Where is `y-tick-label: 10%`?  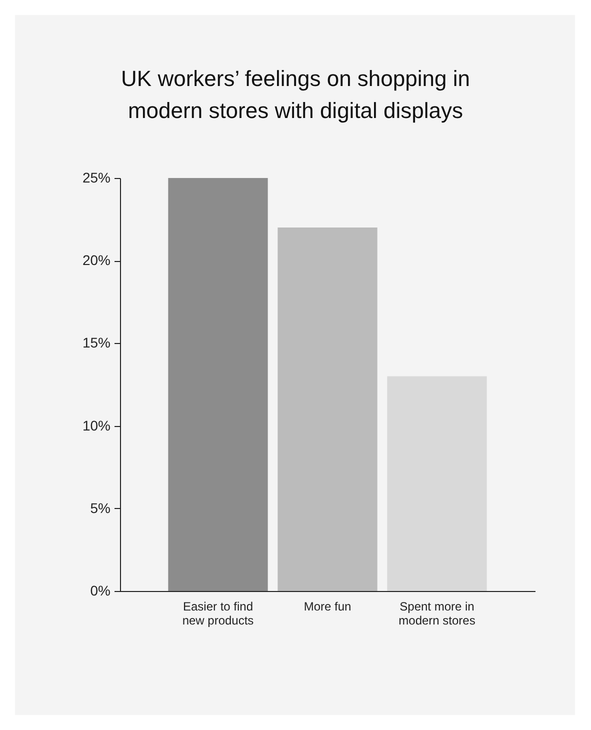
y-tick-label: 10% is located at coordinates (96, 425).